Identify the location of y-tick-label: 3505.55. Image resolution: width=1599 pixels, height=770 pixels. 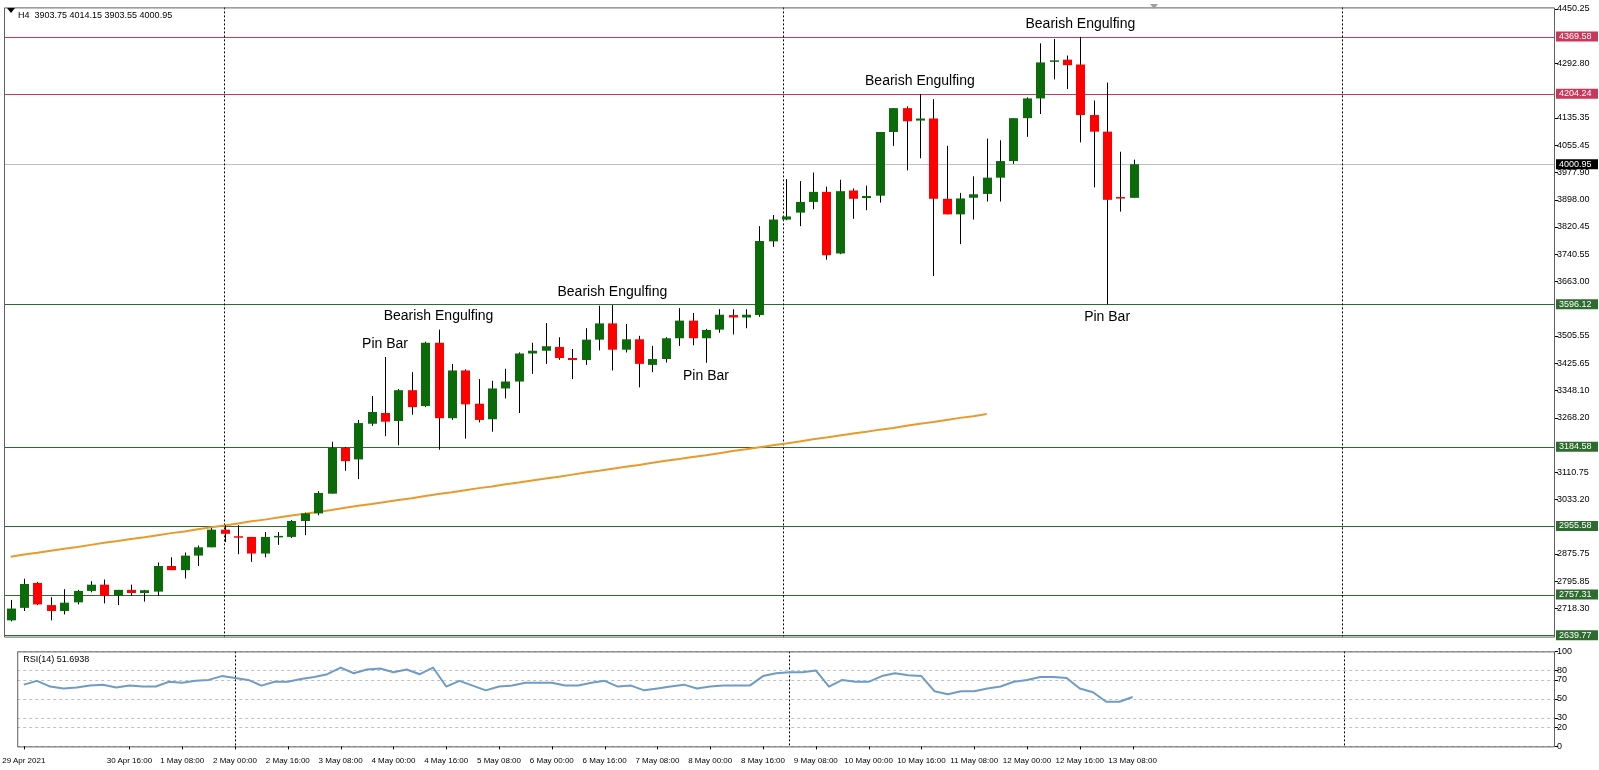
(1573, 335).